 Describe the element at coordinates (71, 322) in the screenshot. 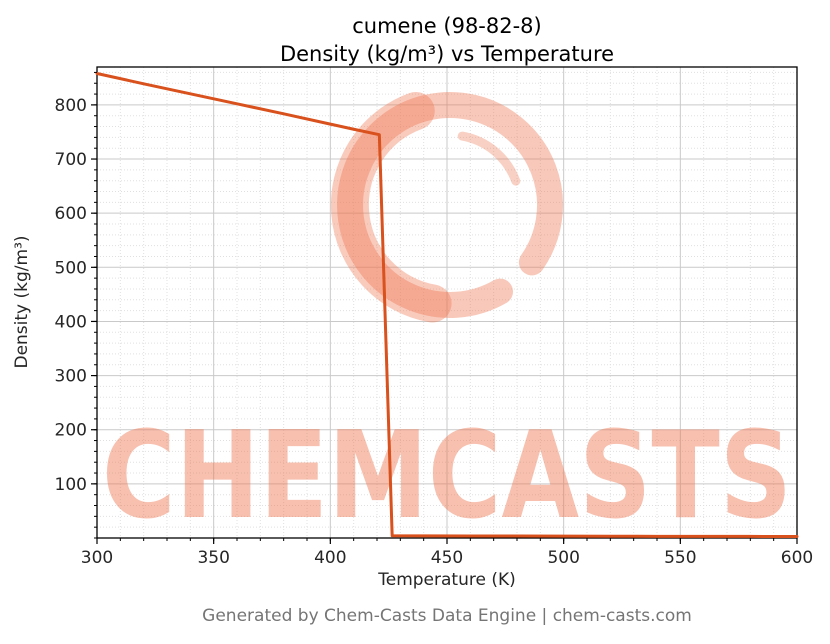

I see `y-tick-label: 400` at that location.